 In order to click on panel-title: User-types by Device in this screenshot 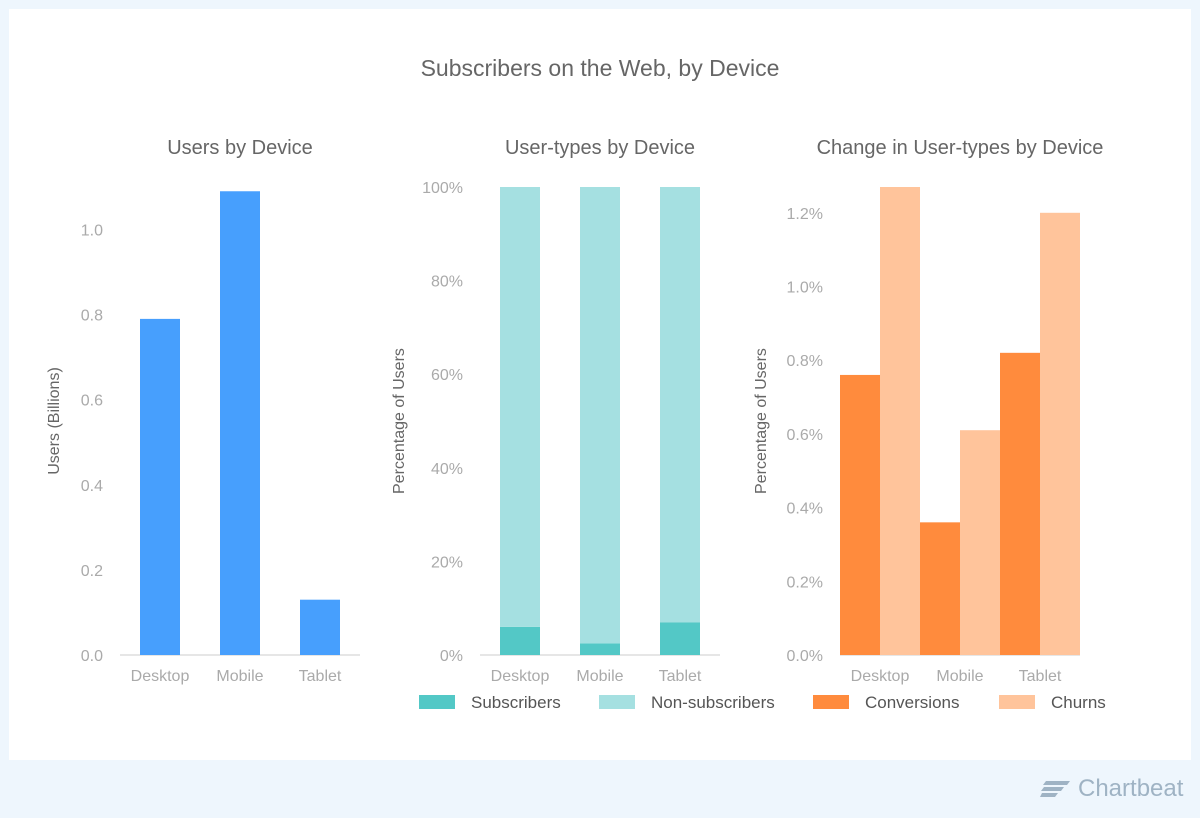, I will do `click(600, 148)`.